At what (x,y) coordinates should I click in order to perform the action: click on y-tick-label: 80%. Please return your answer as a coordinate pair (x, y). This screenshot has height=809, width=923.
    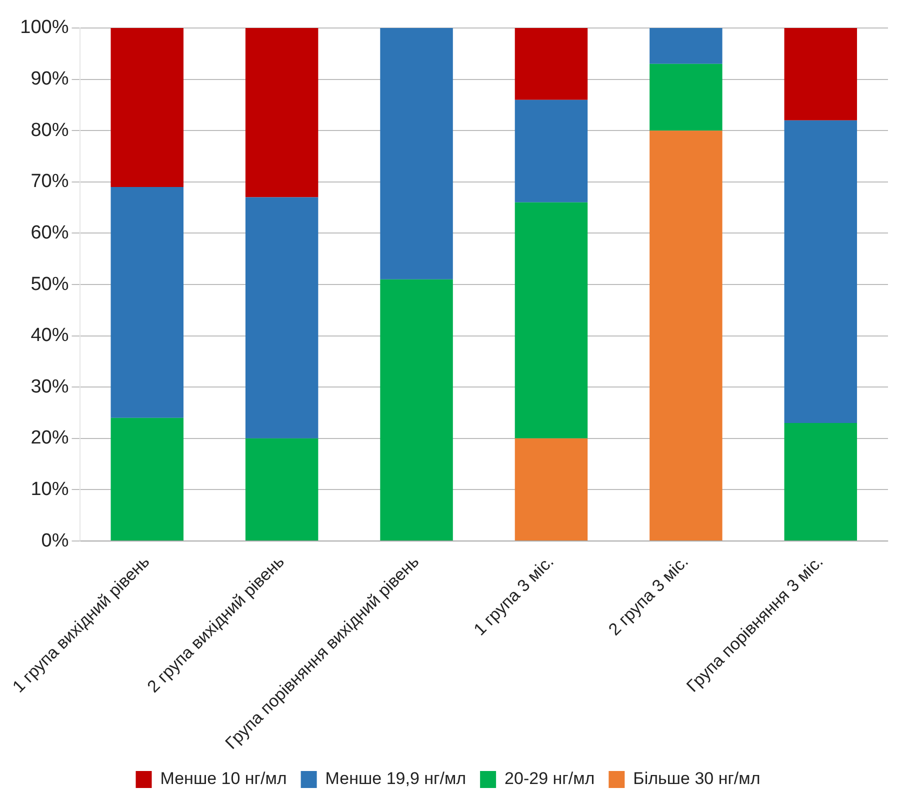
    Looking at the image, I should click on (49, 130).